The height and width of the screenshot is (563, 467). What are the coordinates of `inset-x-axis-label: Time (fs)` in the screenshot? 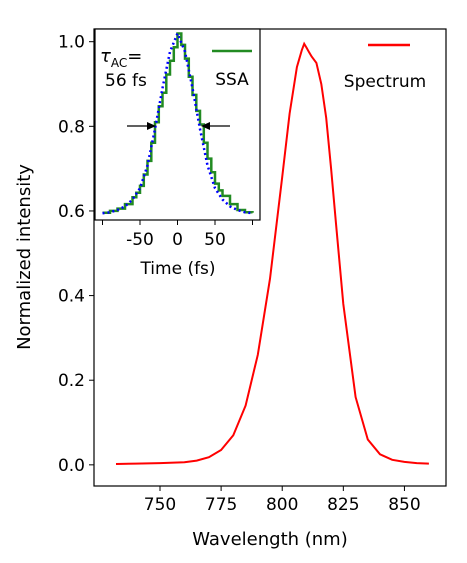 It's located at (177, 269).